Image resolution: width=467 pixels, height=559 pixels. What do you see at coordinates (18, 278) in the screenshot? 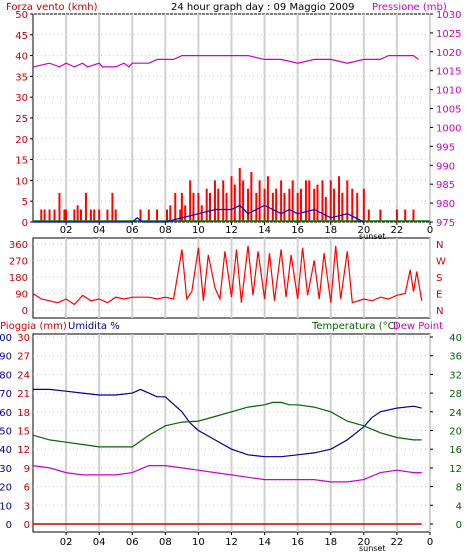
I see `y-tick-label-left: 180` at bounding box center [18, 278].